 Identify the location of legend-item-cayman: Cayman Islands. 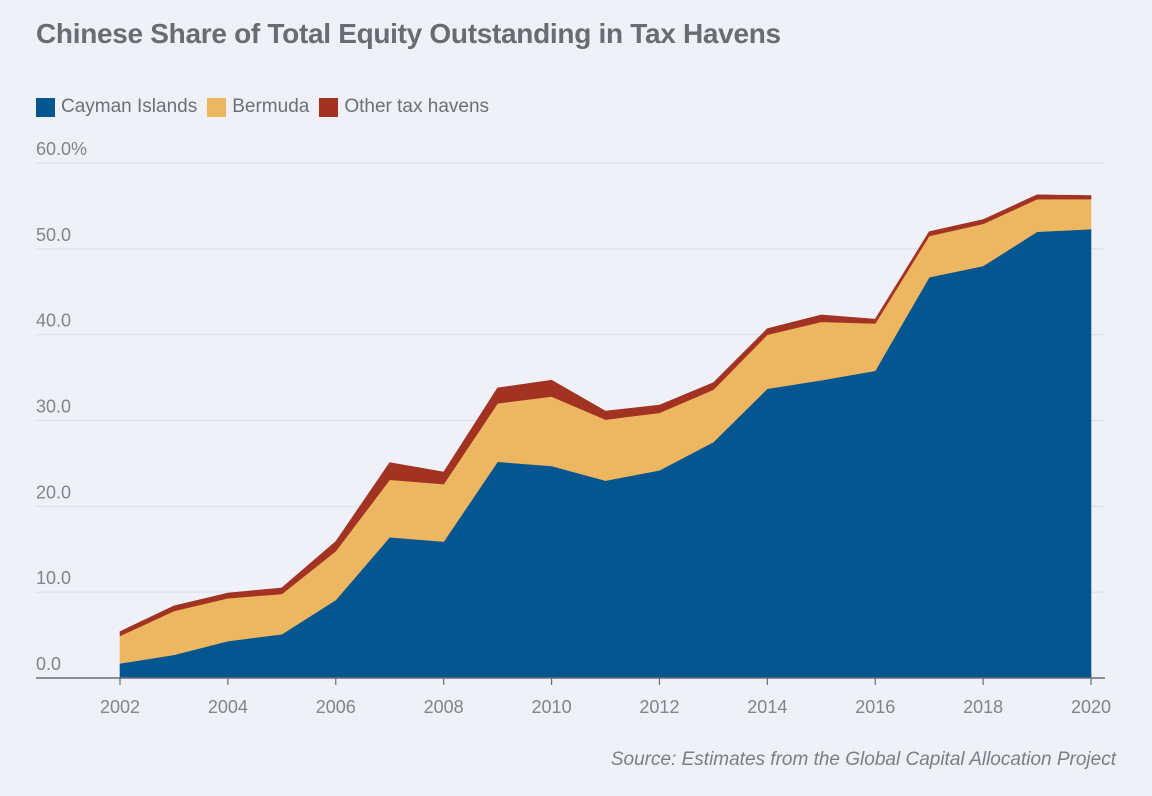
(116, 107).